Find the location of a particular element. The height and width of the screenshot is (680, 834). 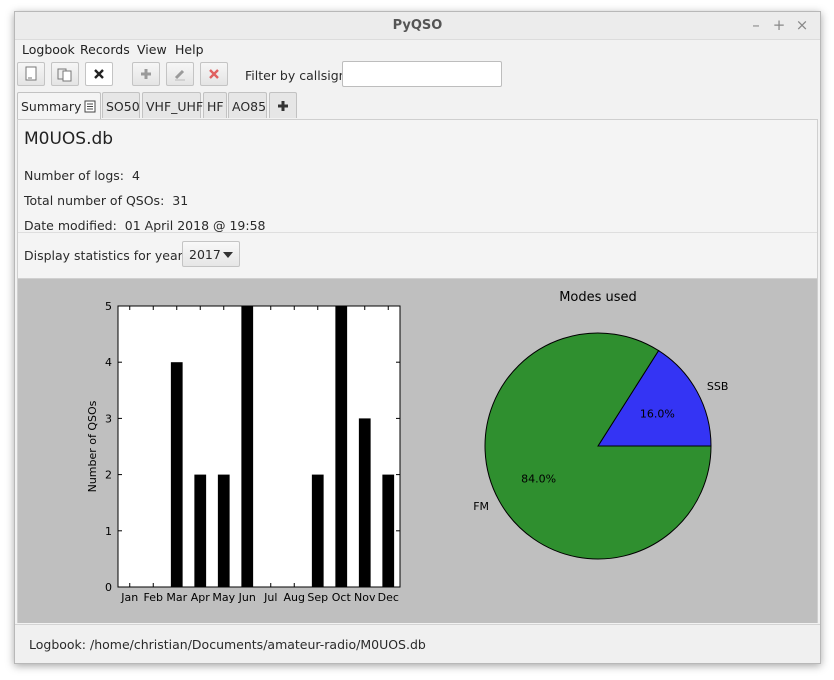

chevron-down-icon is located at coordinates (228, 255).